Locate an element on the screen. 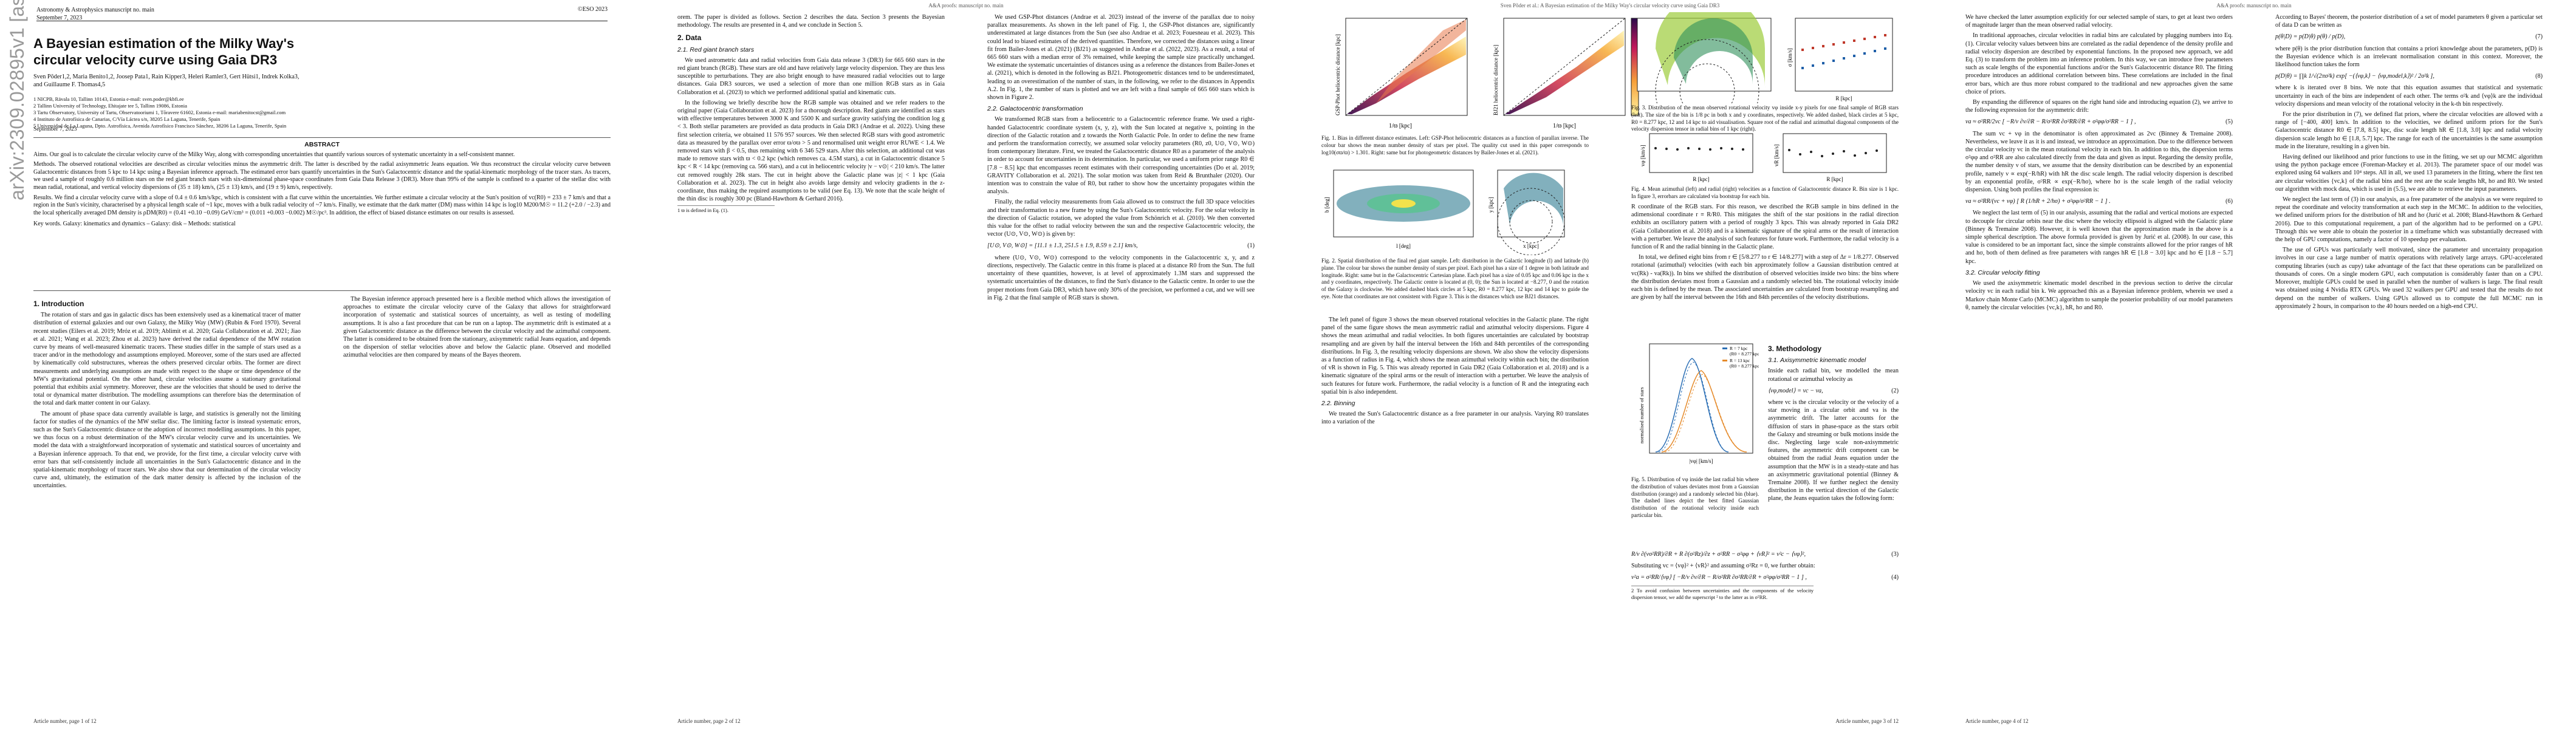 This screenshot has height=729, width=2576. figure-3-plots: R [kpc] σ [km/s] is located at coordinates (1765, 72).